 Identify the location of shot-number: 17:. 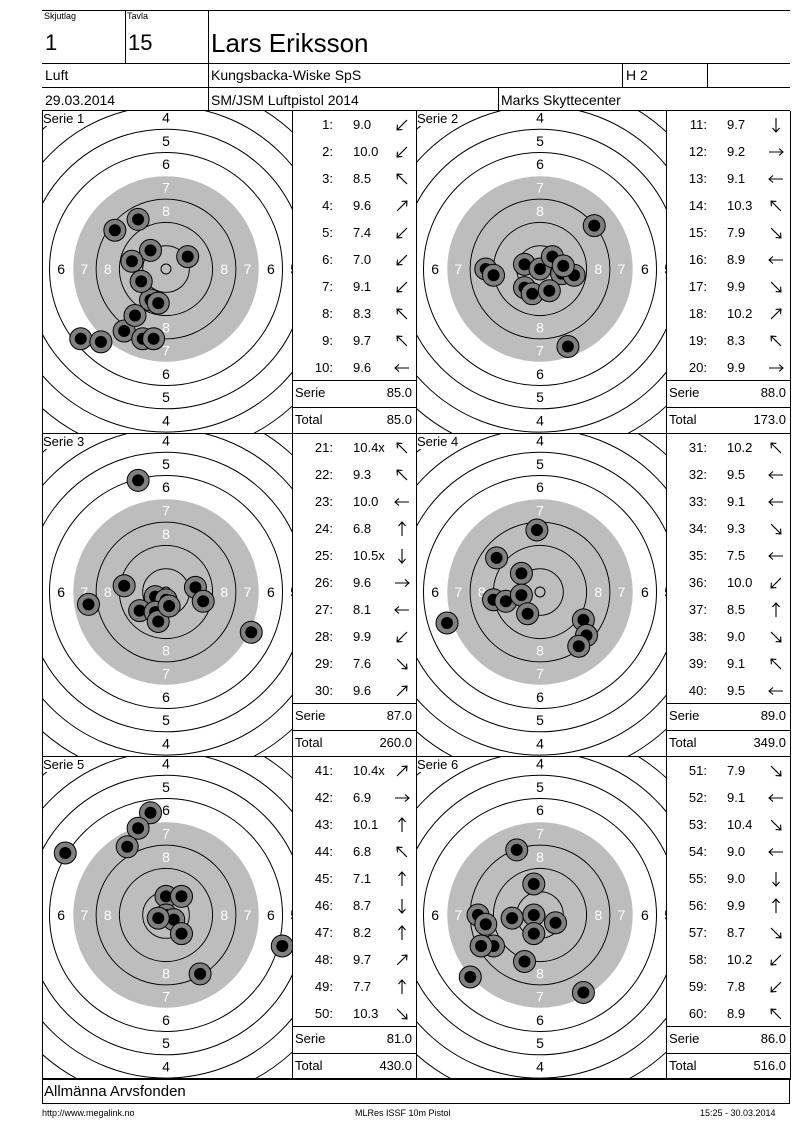
(697, 286).